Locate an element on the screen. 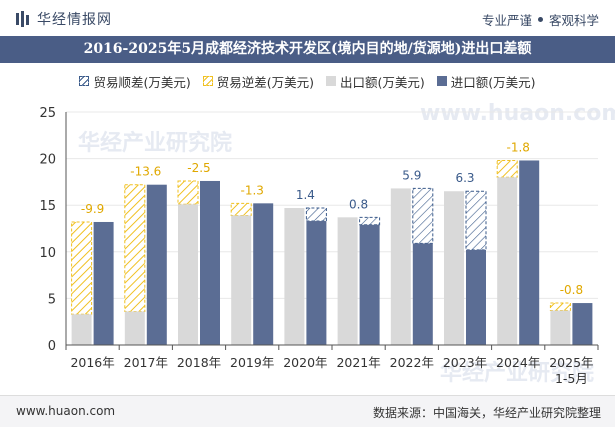  legend-label-surplus: 贸易顺差(万美元) is located at coordinates (142, 82).